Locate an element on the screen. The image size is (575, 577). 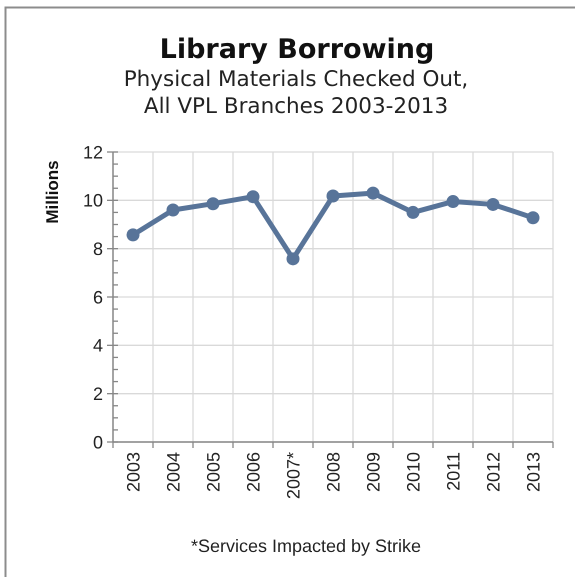
y-tick-label: 10 is located at coordinates (92, 200).